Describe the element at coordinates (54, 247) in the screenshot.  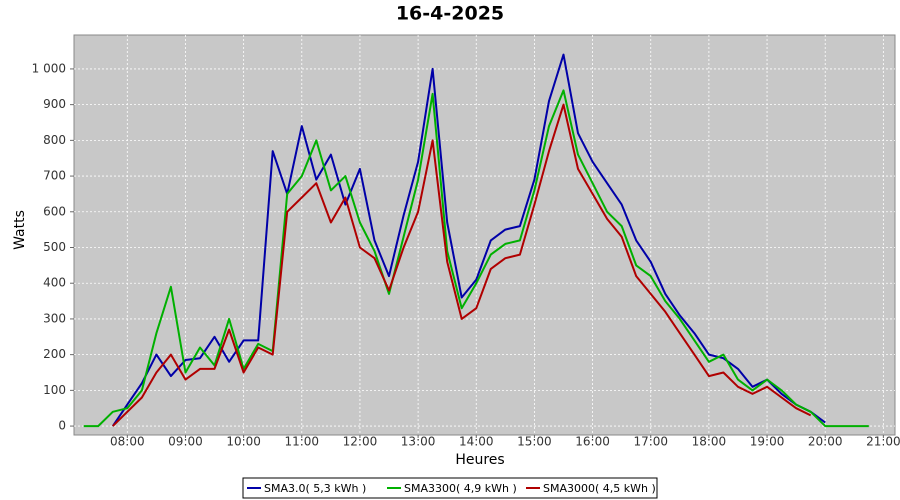
I see `y-tick-label: 500` at that location.